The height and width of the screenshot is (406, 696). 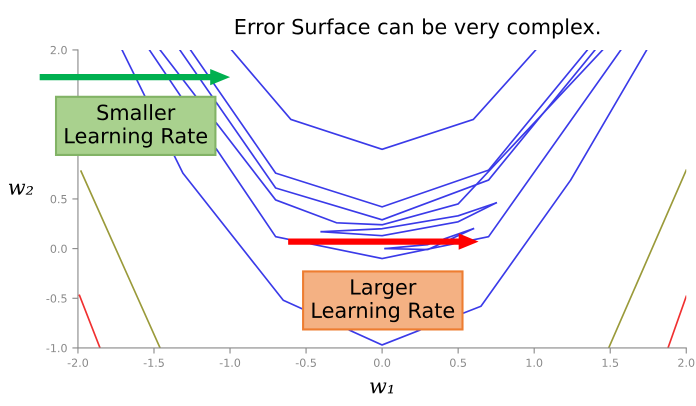 I want to click on annotation: Smaller Learning Rate, so click(x=136, y=126).